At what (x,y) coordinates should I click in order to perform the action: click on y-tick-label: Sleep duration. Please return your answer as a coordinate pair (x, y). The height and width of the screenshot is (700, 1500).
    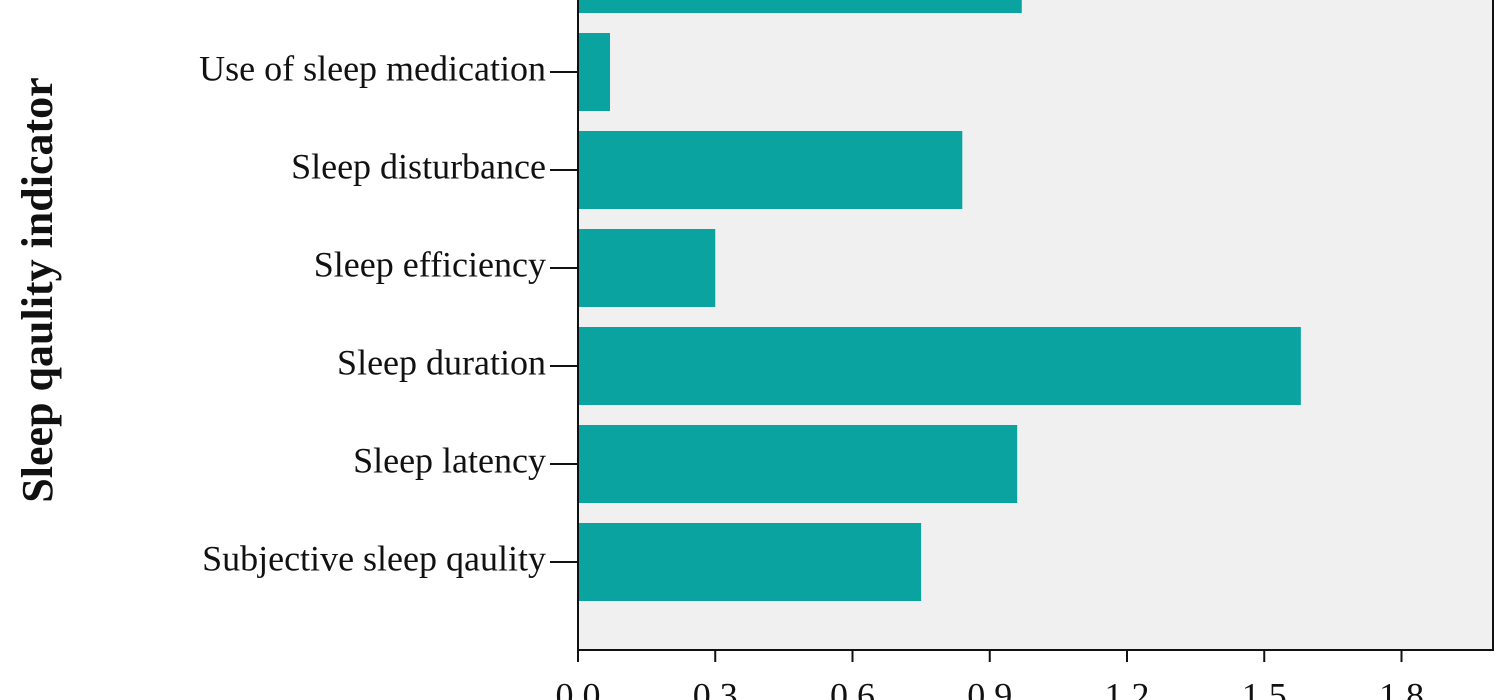
    Looking at the image, I should click on (441, 362).